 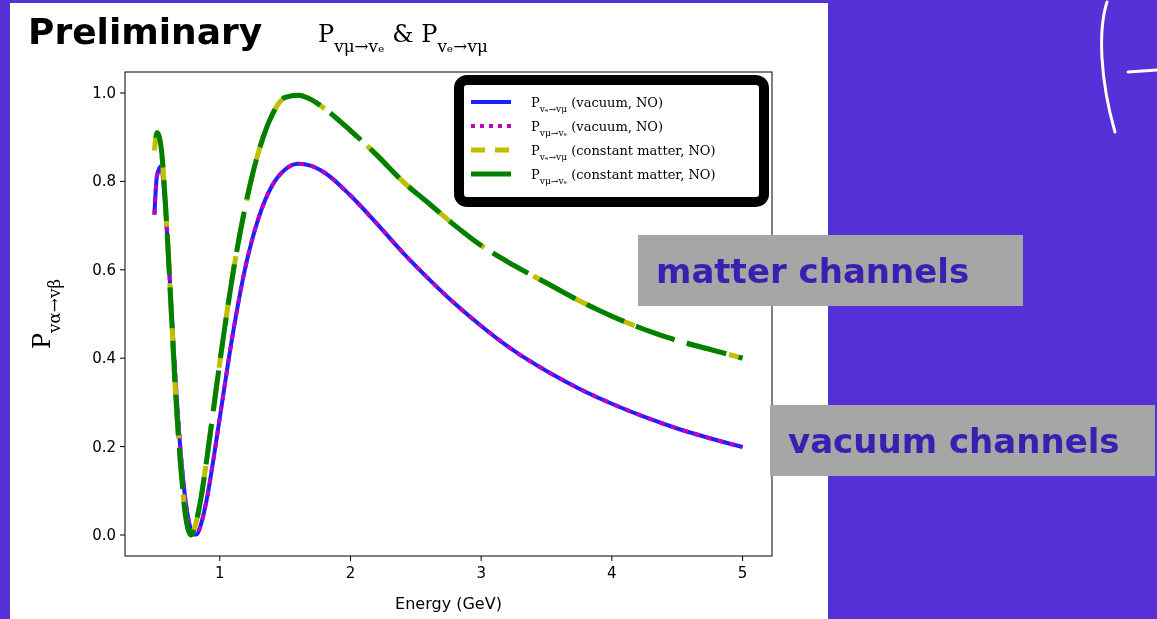 I want to click on y-tick-label: 1.0, so click(x=104, y=93).